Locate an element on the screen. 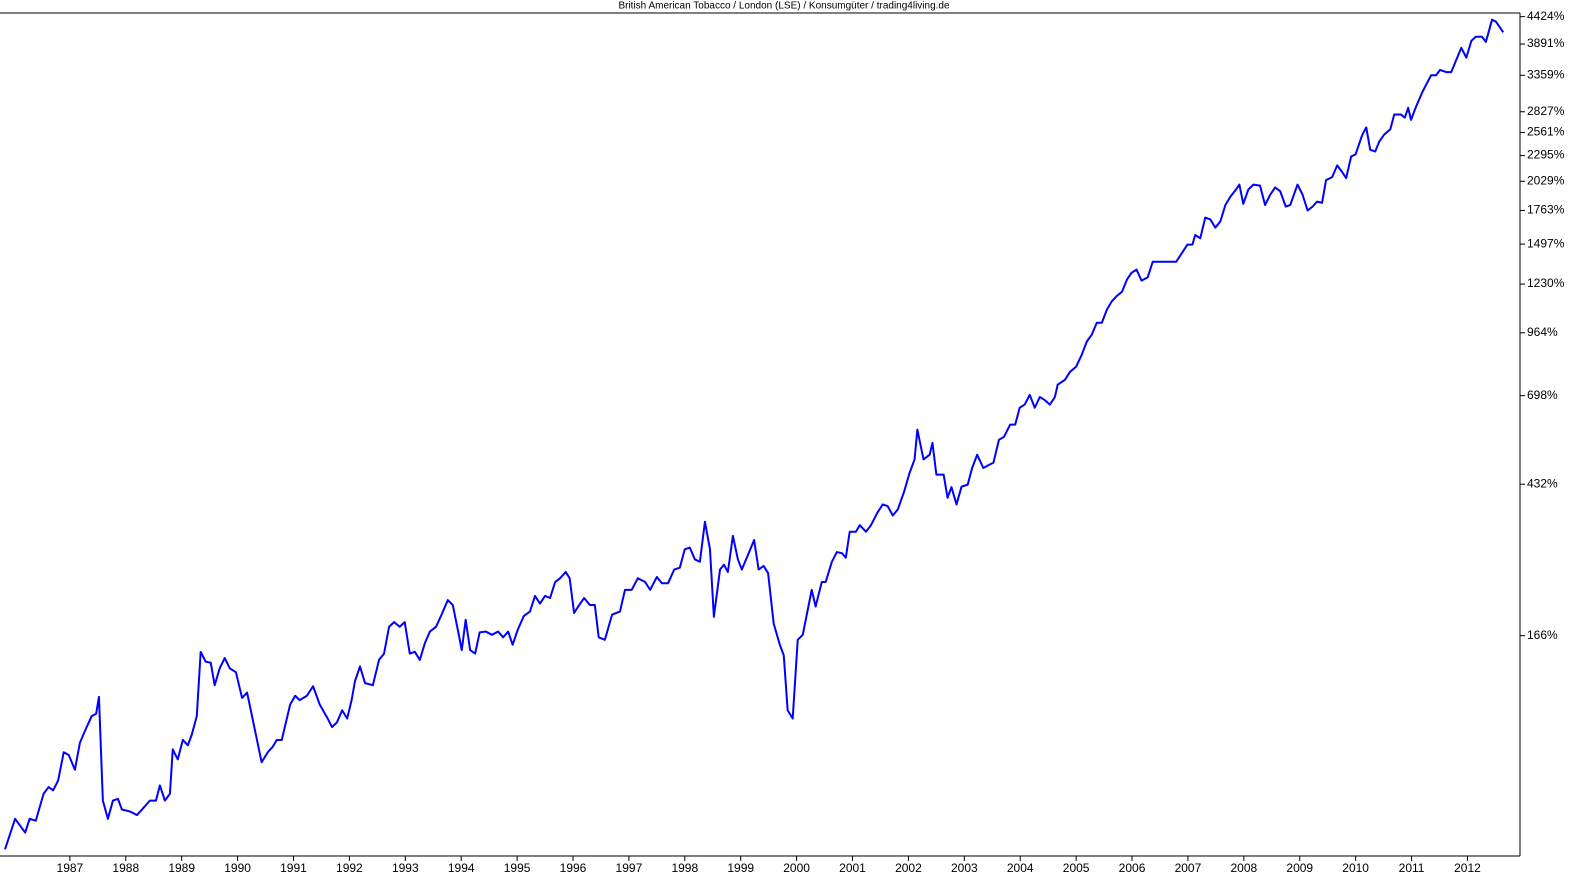  y-tick-label: 2561% is located at coordinates (1546, 132).